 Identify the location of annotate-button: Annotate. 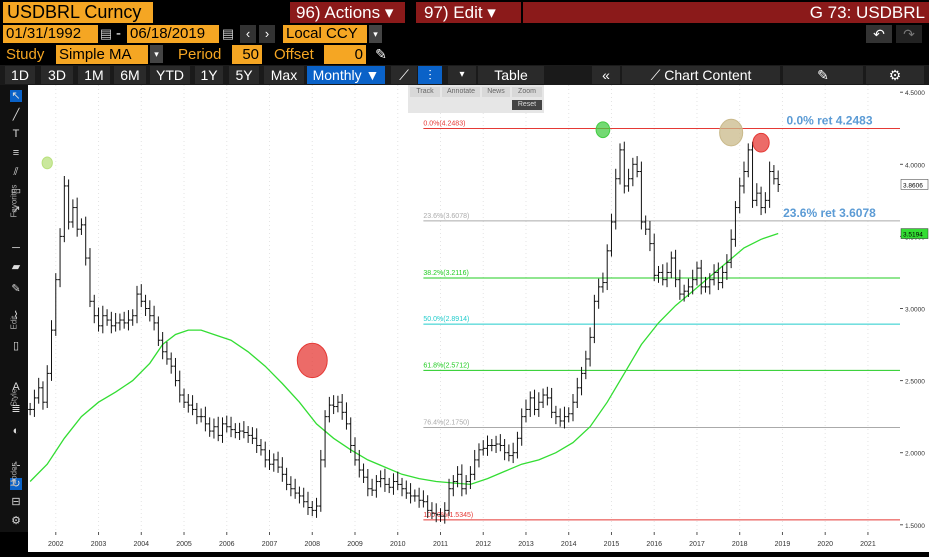
(461, 92).